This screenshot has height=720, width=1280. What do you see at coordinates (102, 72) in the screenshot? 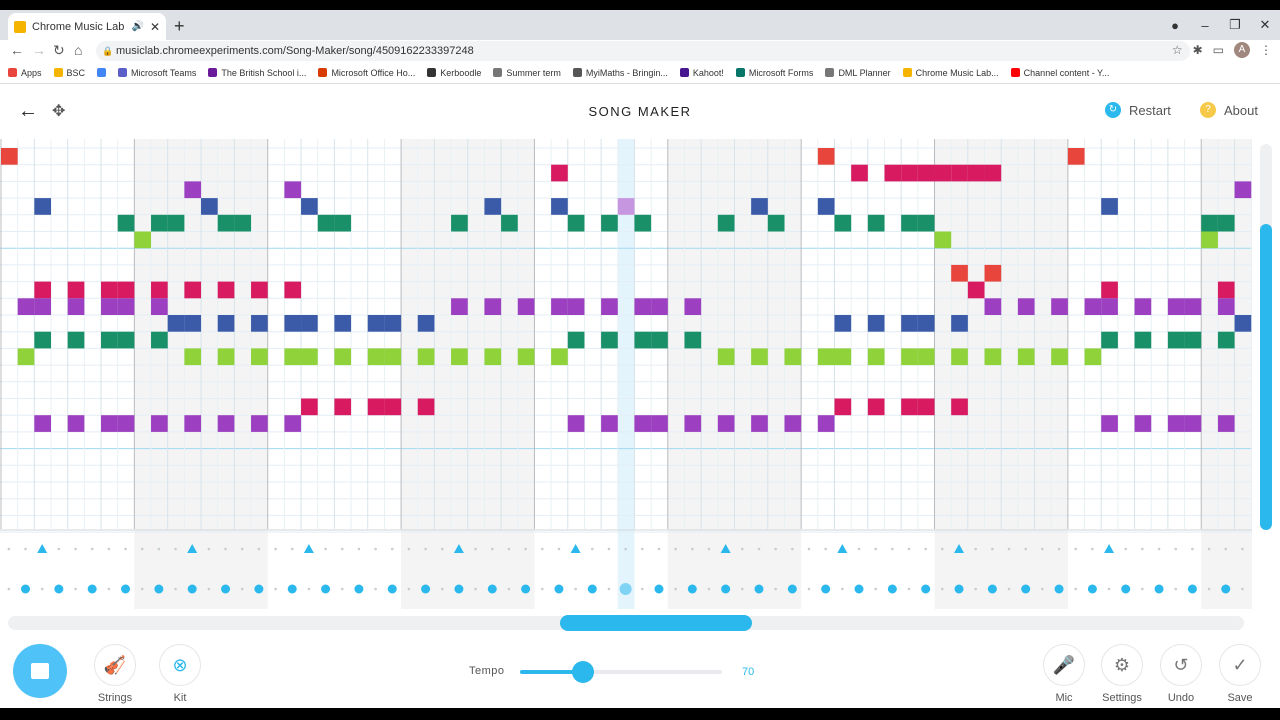
I see `bookmark-item` at bounding box center [102, 72].